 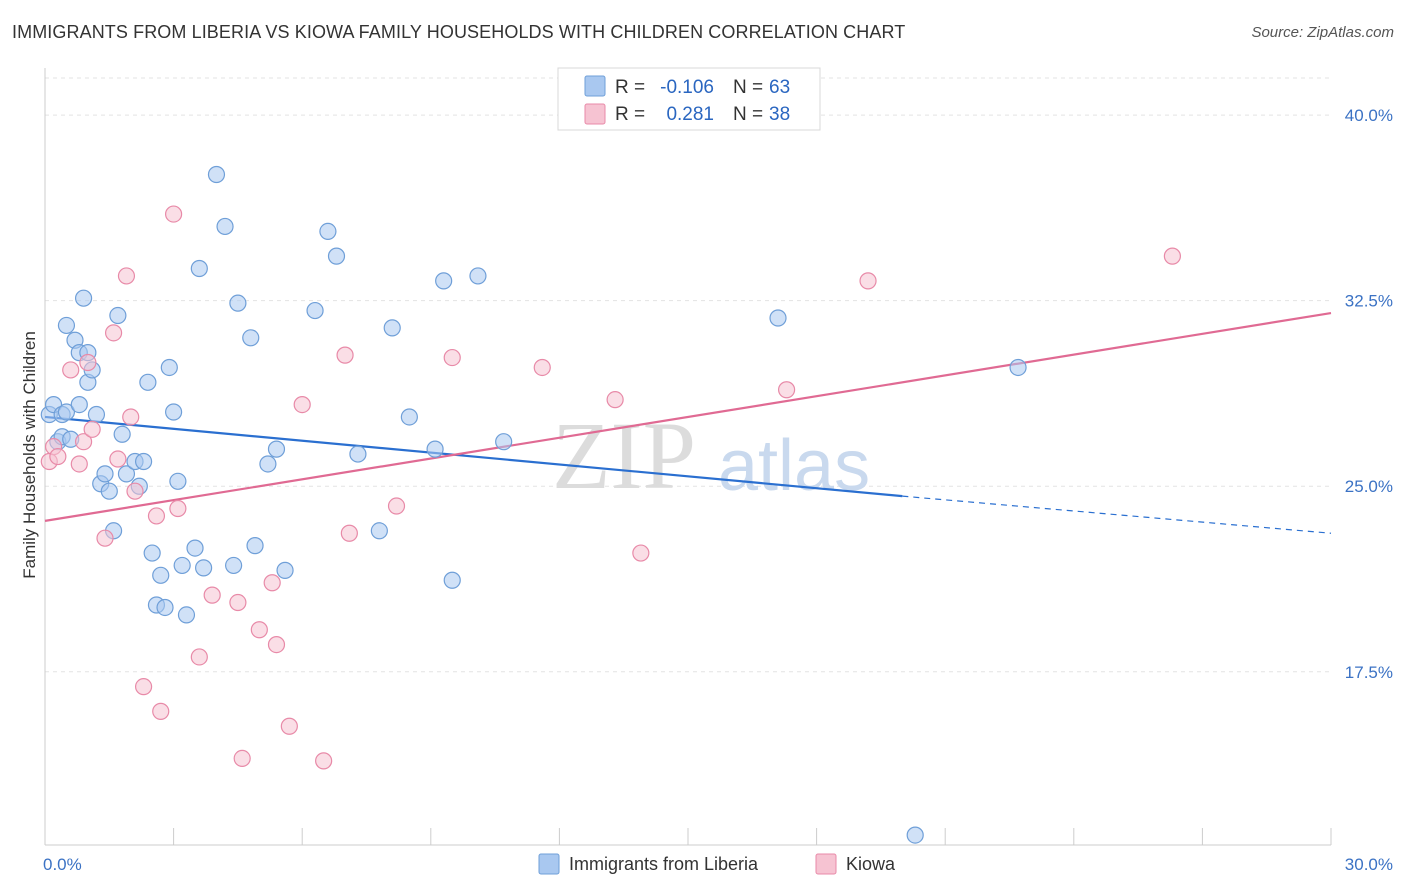 What do you see at coordinates (689, 99) in the screenshot?
I see `stats-legend: R = -0.106 N = 63 R = 0.281 N = 38` at bounding box center [689, 99].